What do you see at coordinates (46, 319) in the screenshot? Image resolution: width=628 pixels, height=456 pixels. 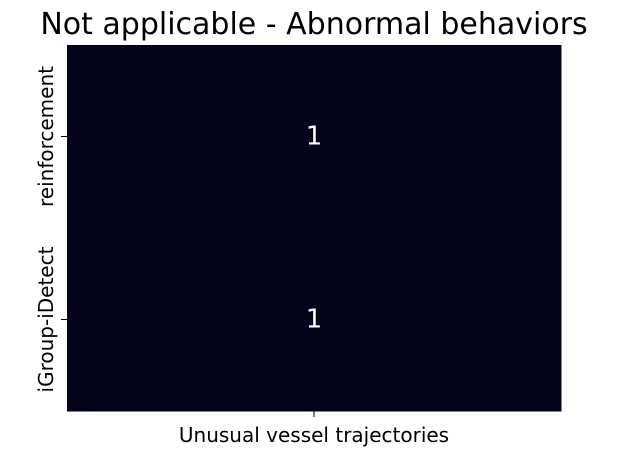 I see `y-tick-label: iGroup-iDetect` at bounding box center [46, 319].